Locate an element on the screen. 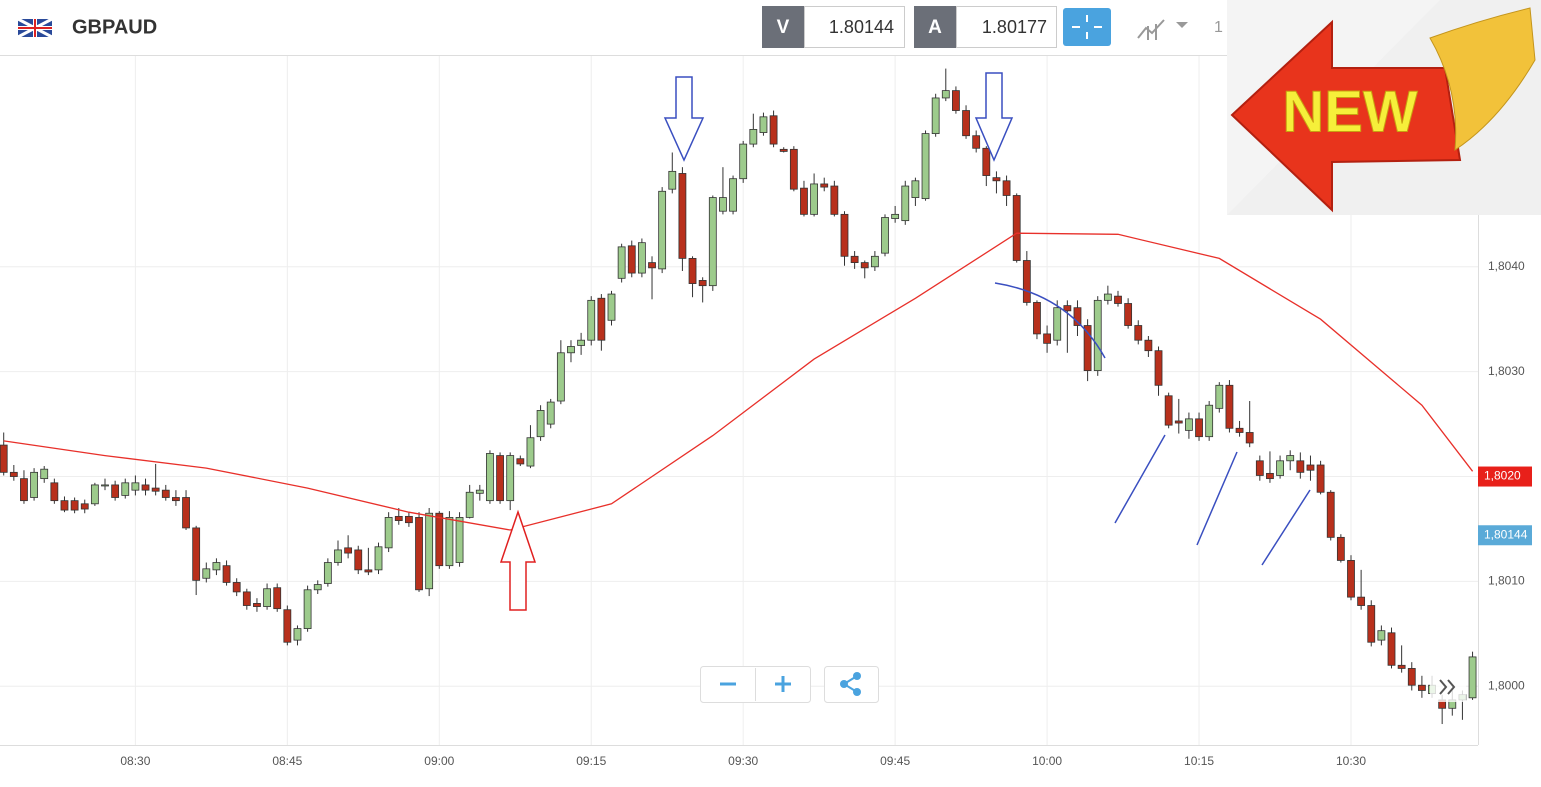 The height and width of the screenshot is (787, 1541). trend-lines is located at coordinates (1212, 500).